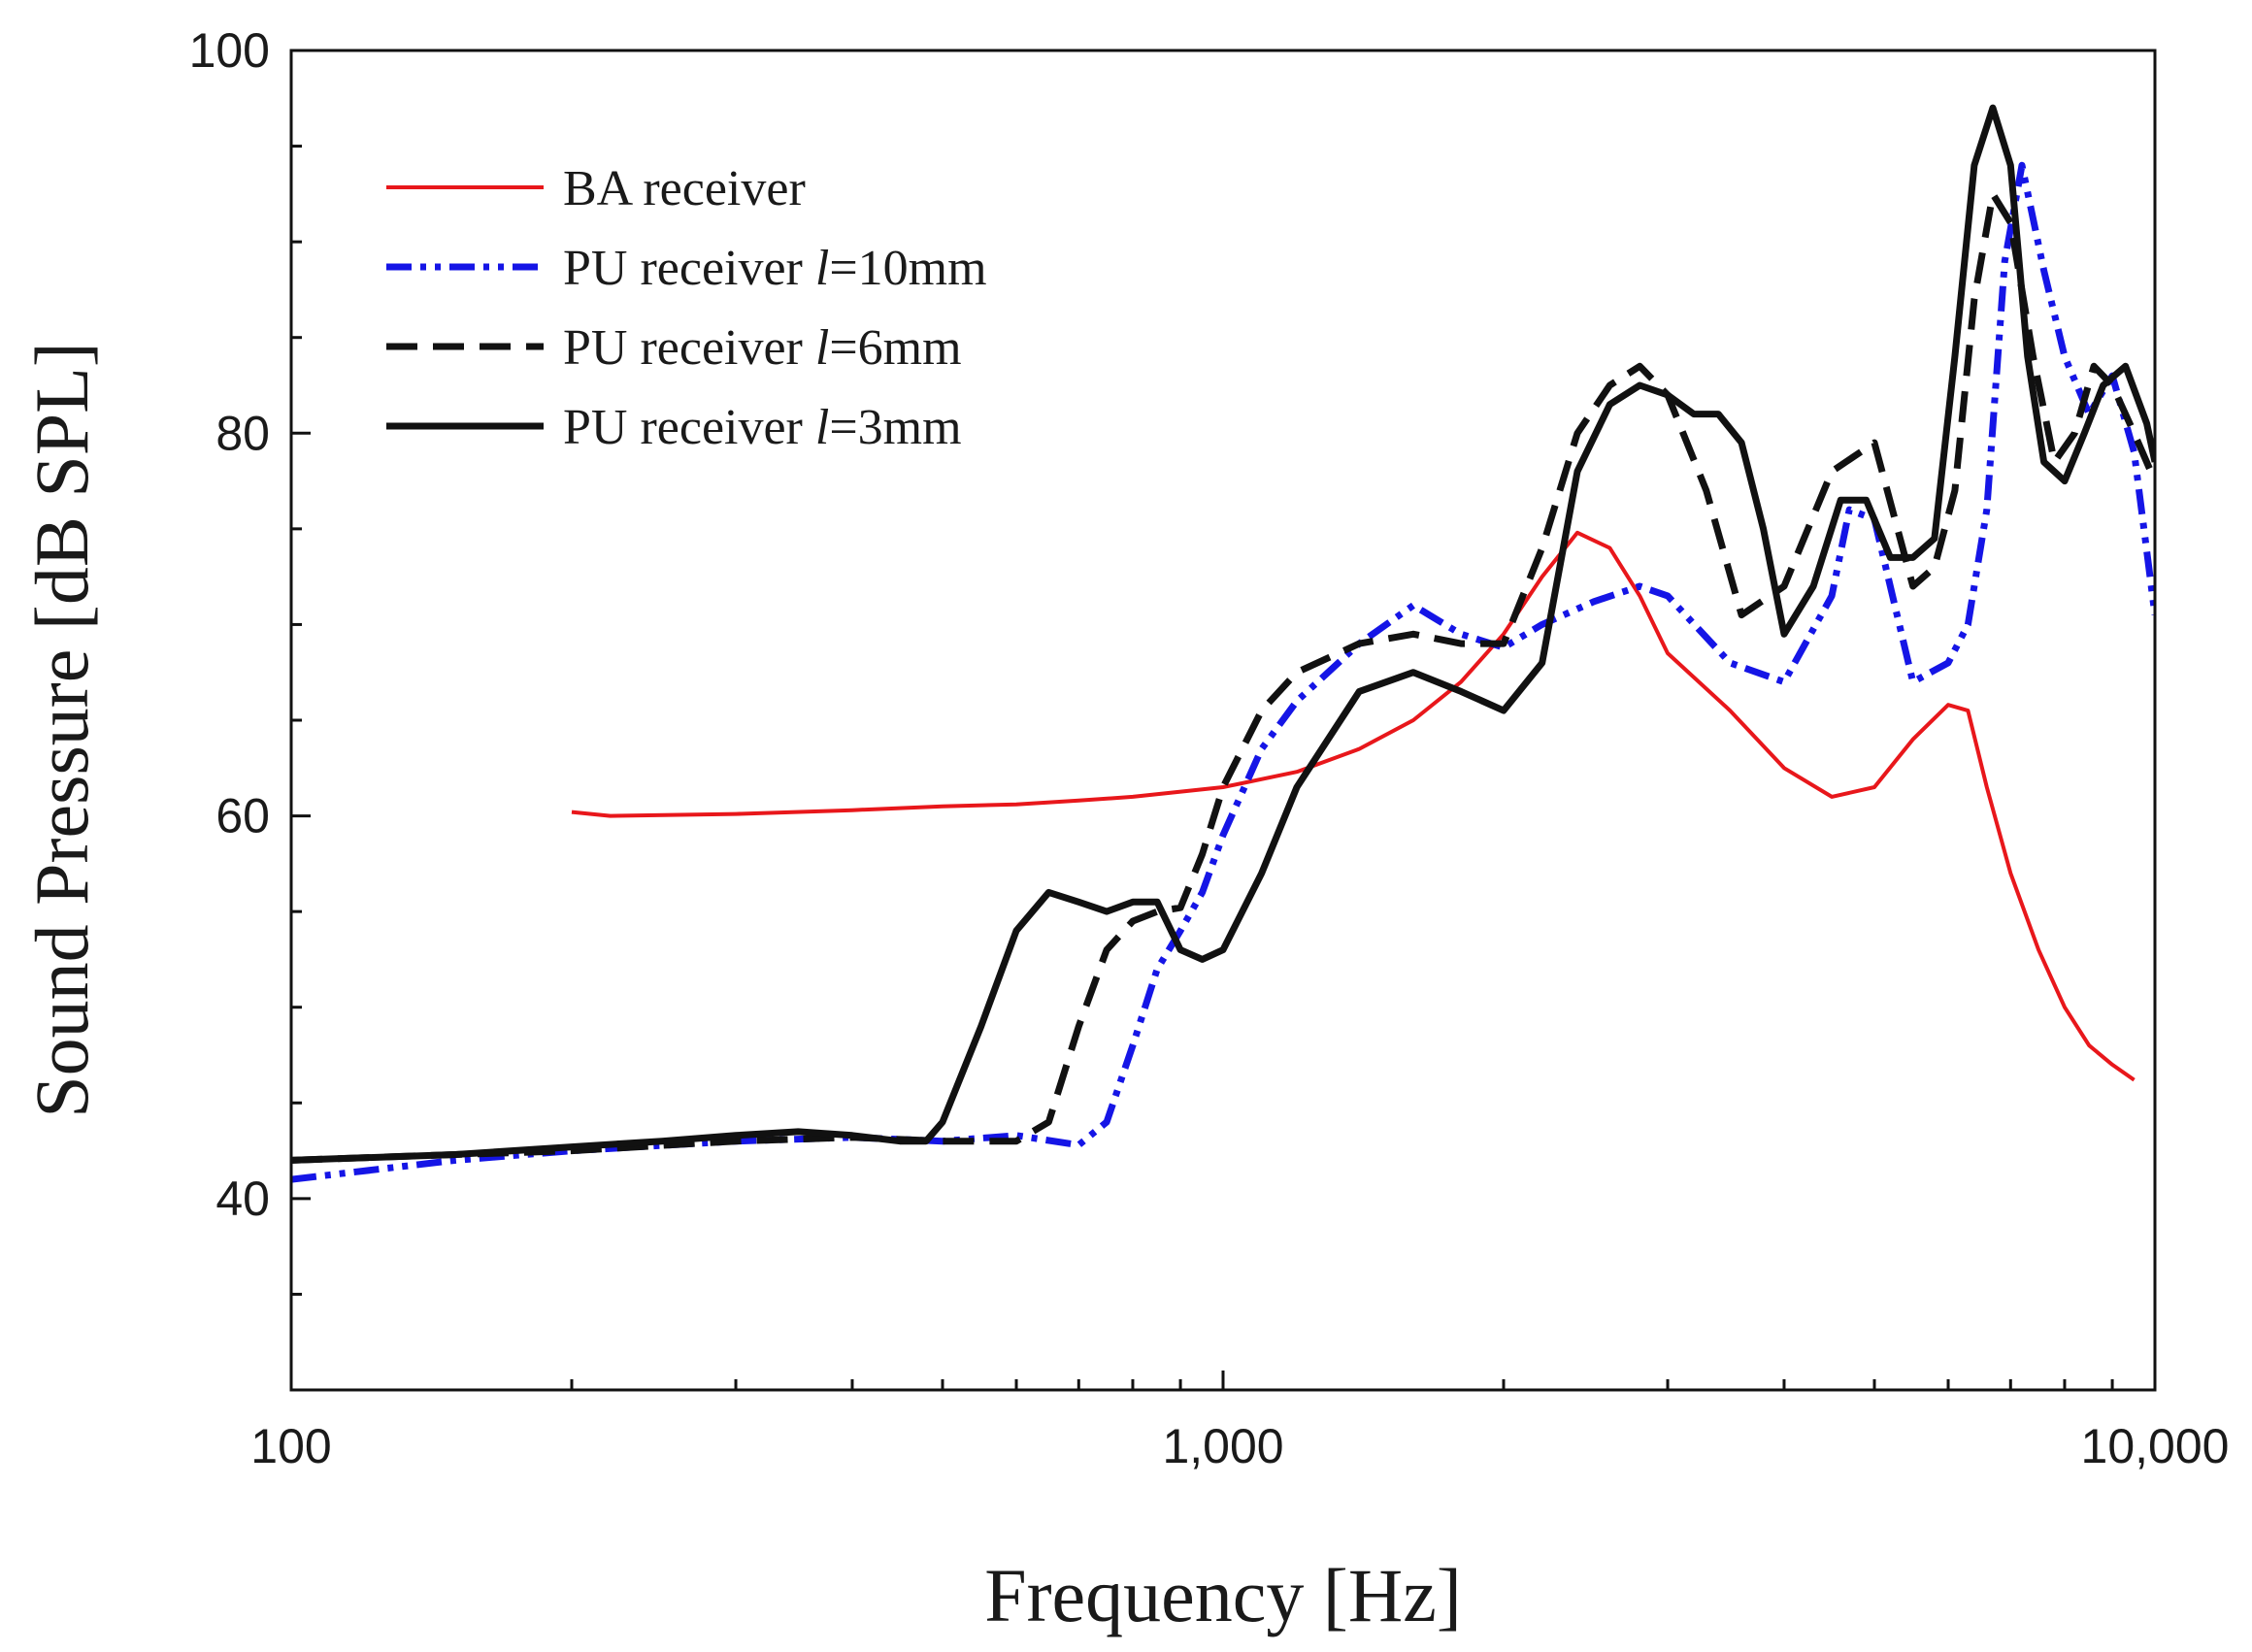 The height and width of the screenshot is (1652, 2252). Describe the element at coordinates (61, 730) in the screenshot. I see `y-axis-title: Sound Pressure [dB SPL]` at that location.